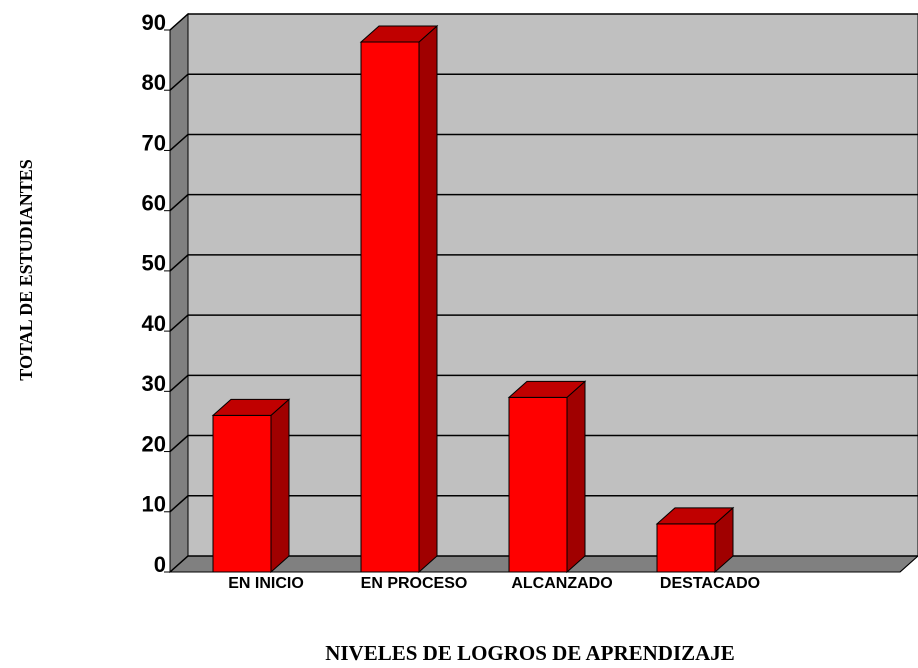 Image resolution: width=918 pixels, height=668 pixels. Describe the element at coordinates (154, 22) in the screenshot. I see `y-tick-label: 90` at that location.